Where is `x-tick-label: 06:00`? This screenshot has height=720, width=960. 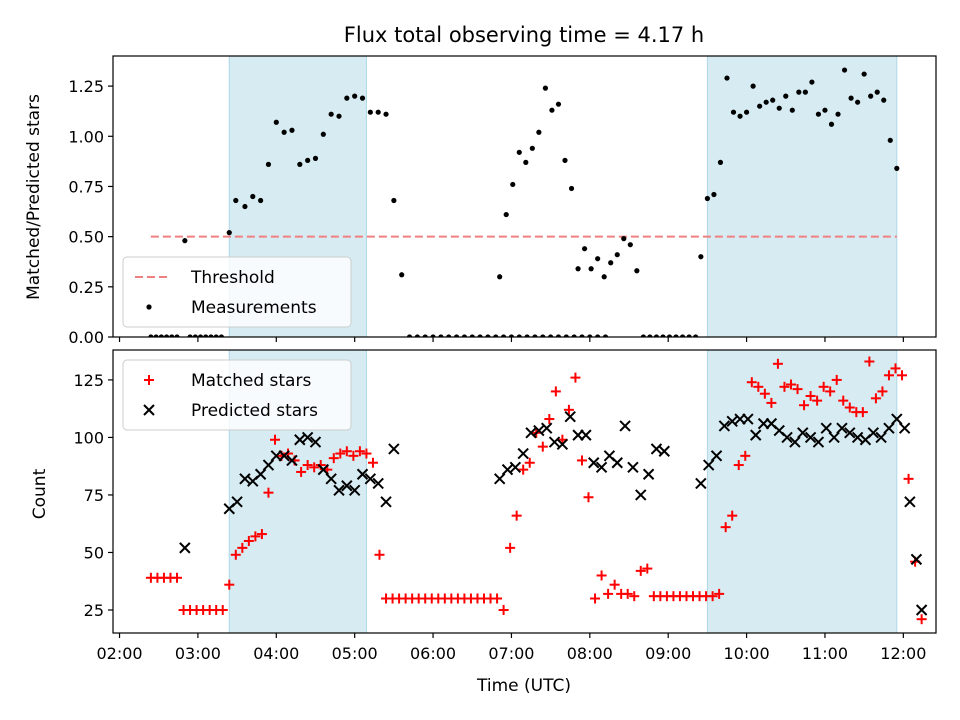 x-tick-label: 06:00 is located at coordinates (433, 653).